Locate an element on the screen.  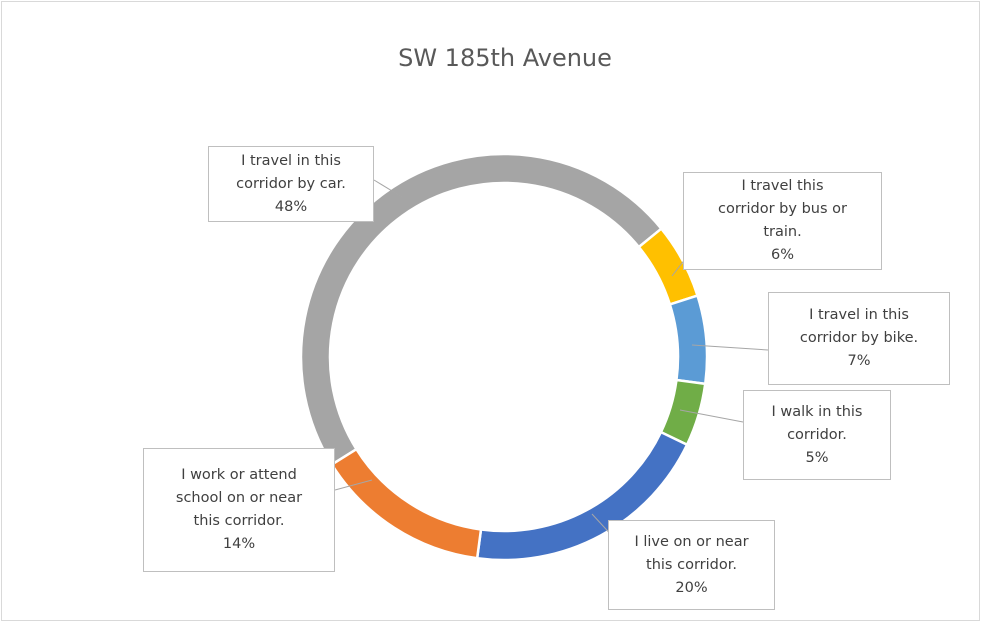
data-callout: I walk in this corridor. 5% is located at coordinates (817, 435).